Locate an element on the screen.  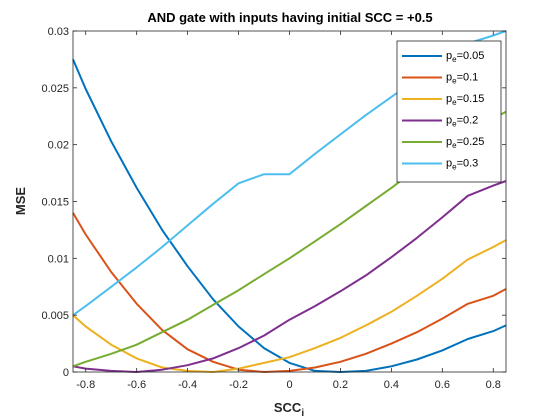
legend-label: pe=0.05 is located at coordinates (465, 57).